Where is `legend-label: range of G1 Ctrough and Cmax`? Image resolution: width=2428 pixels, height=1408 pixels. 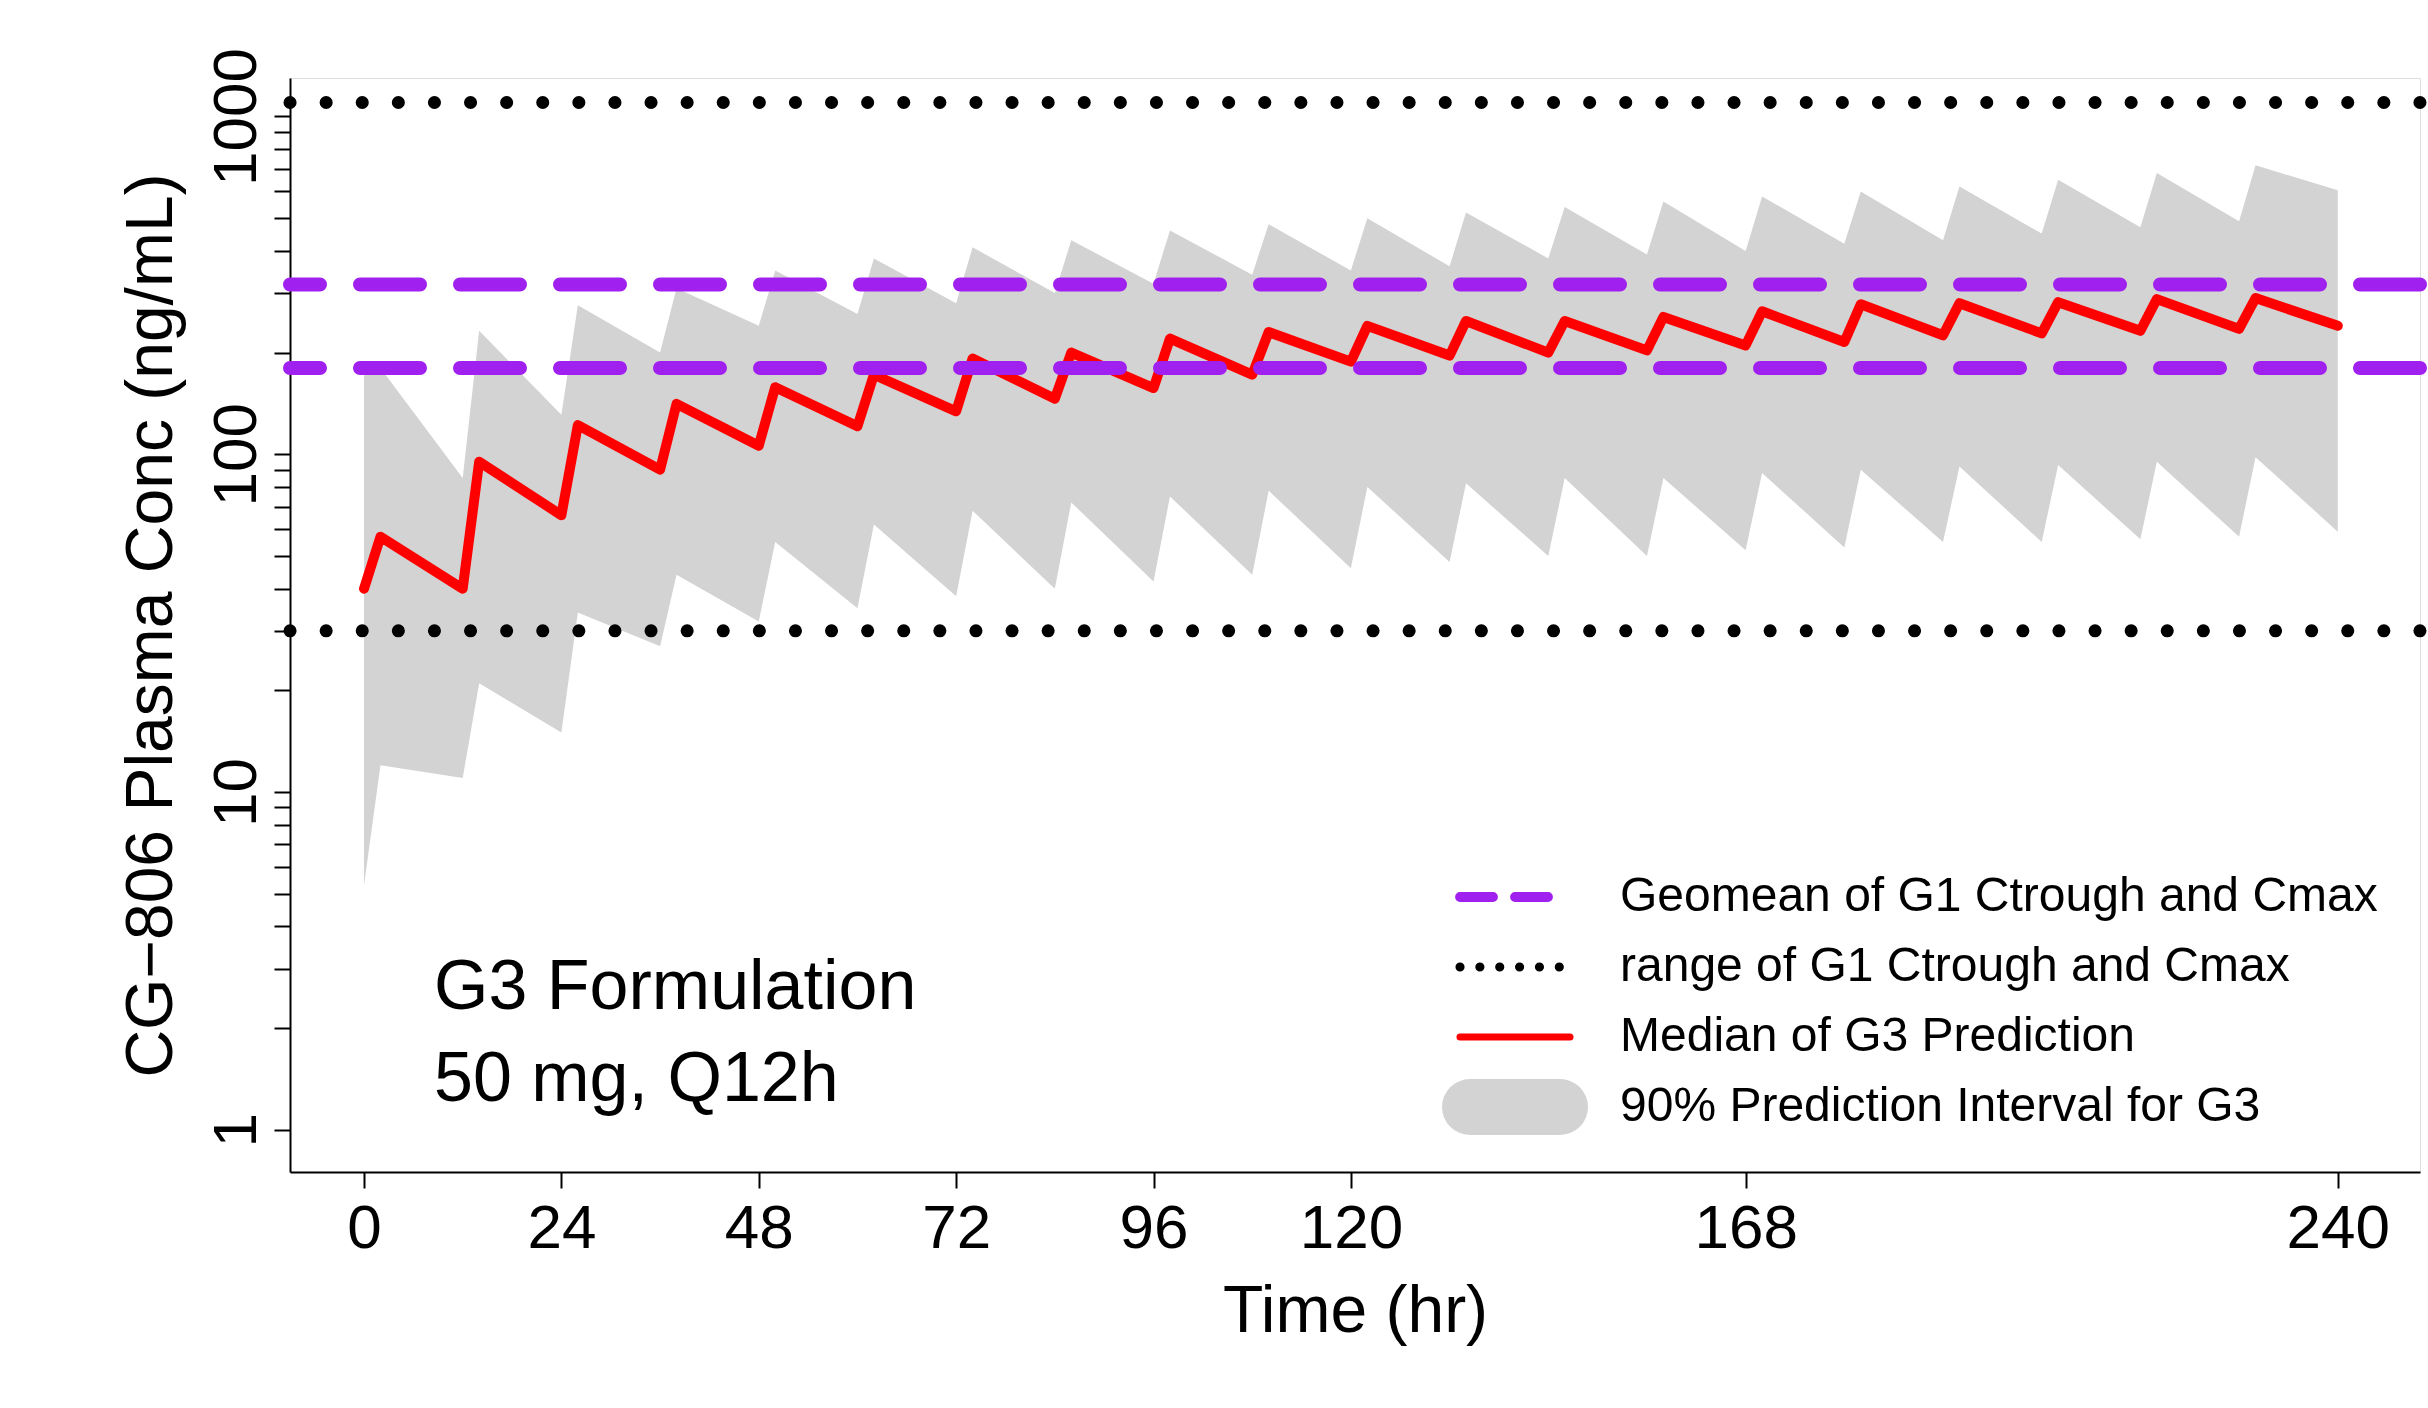 legend-label: range of G1 Ctrough and Cmax is located at coordinates (1955, 964).